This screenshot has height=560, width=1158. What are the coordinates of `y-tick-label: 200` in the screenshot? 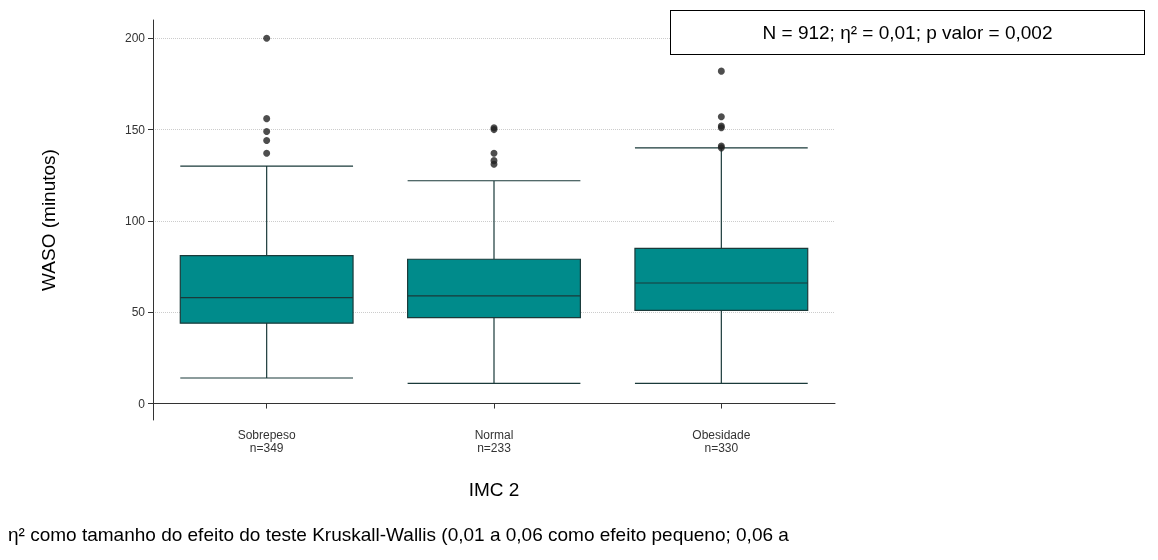 It's located at (135, 38).